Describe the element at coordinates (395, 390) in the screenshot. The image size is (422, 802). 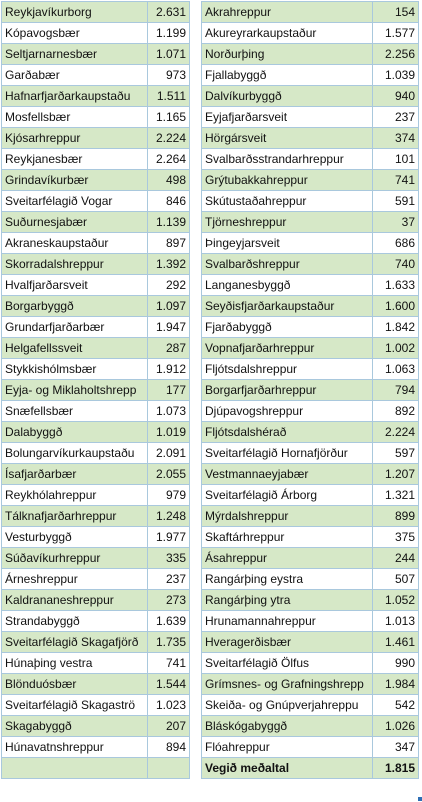
I see `municipality-value: 794` at that location.